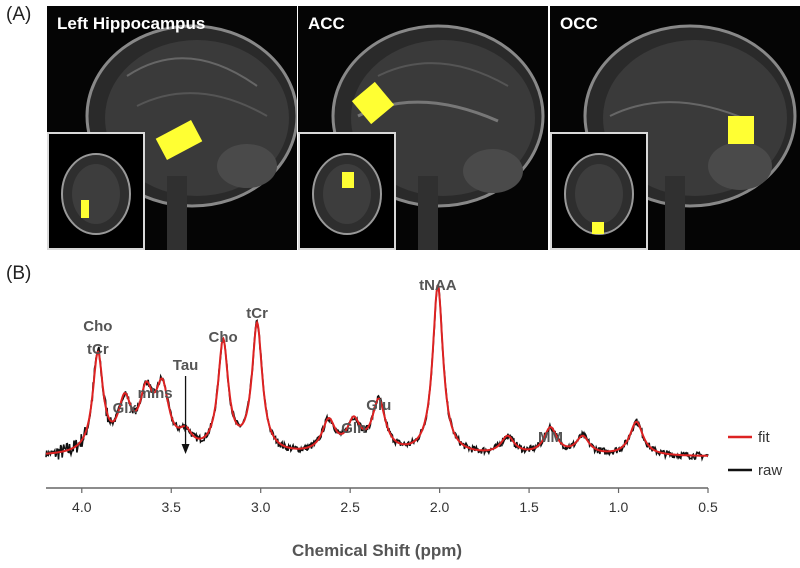 This screenshot has width=800, height=568. Describe the element at coordinates (131, 23) in the screenshot. I see `mri-title-hippocampus: Left Hippocampus` at that location.